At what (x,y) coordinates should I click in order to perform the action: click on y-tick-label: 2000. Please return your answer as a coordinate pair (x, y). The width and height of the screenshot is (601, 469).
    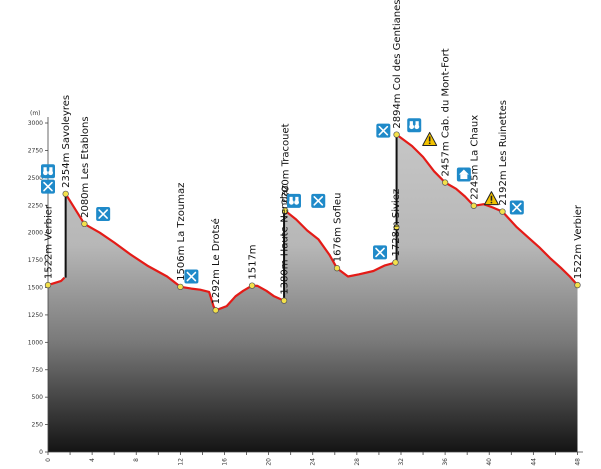
    Looking at the image, I should click on (35, 233).